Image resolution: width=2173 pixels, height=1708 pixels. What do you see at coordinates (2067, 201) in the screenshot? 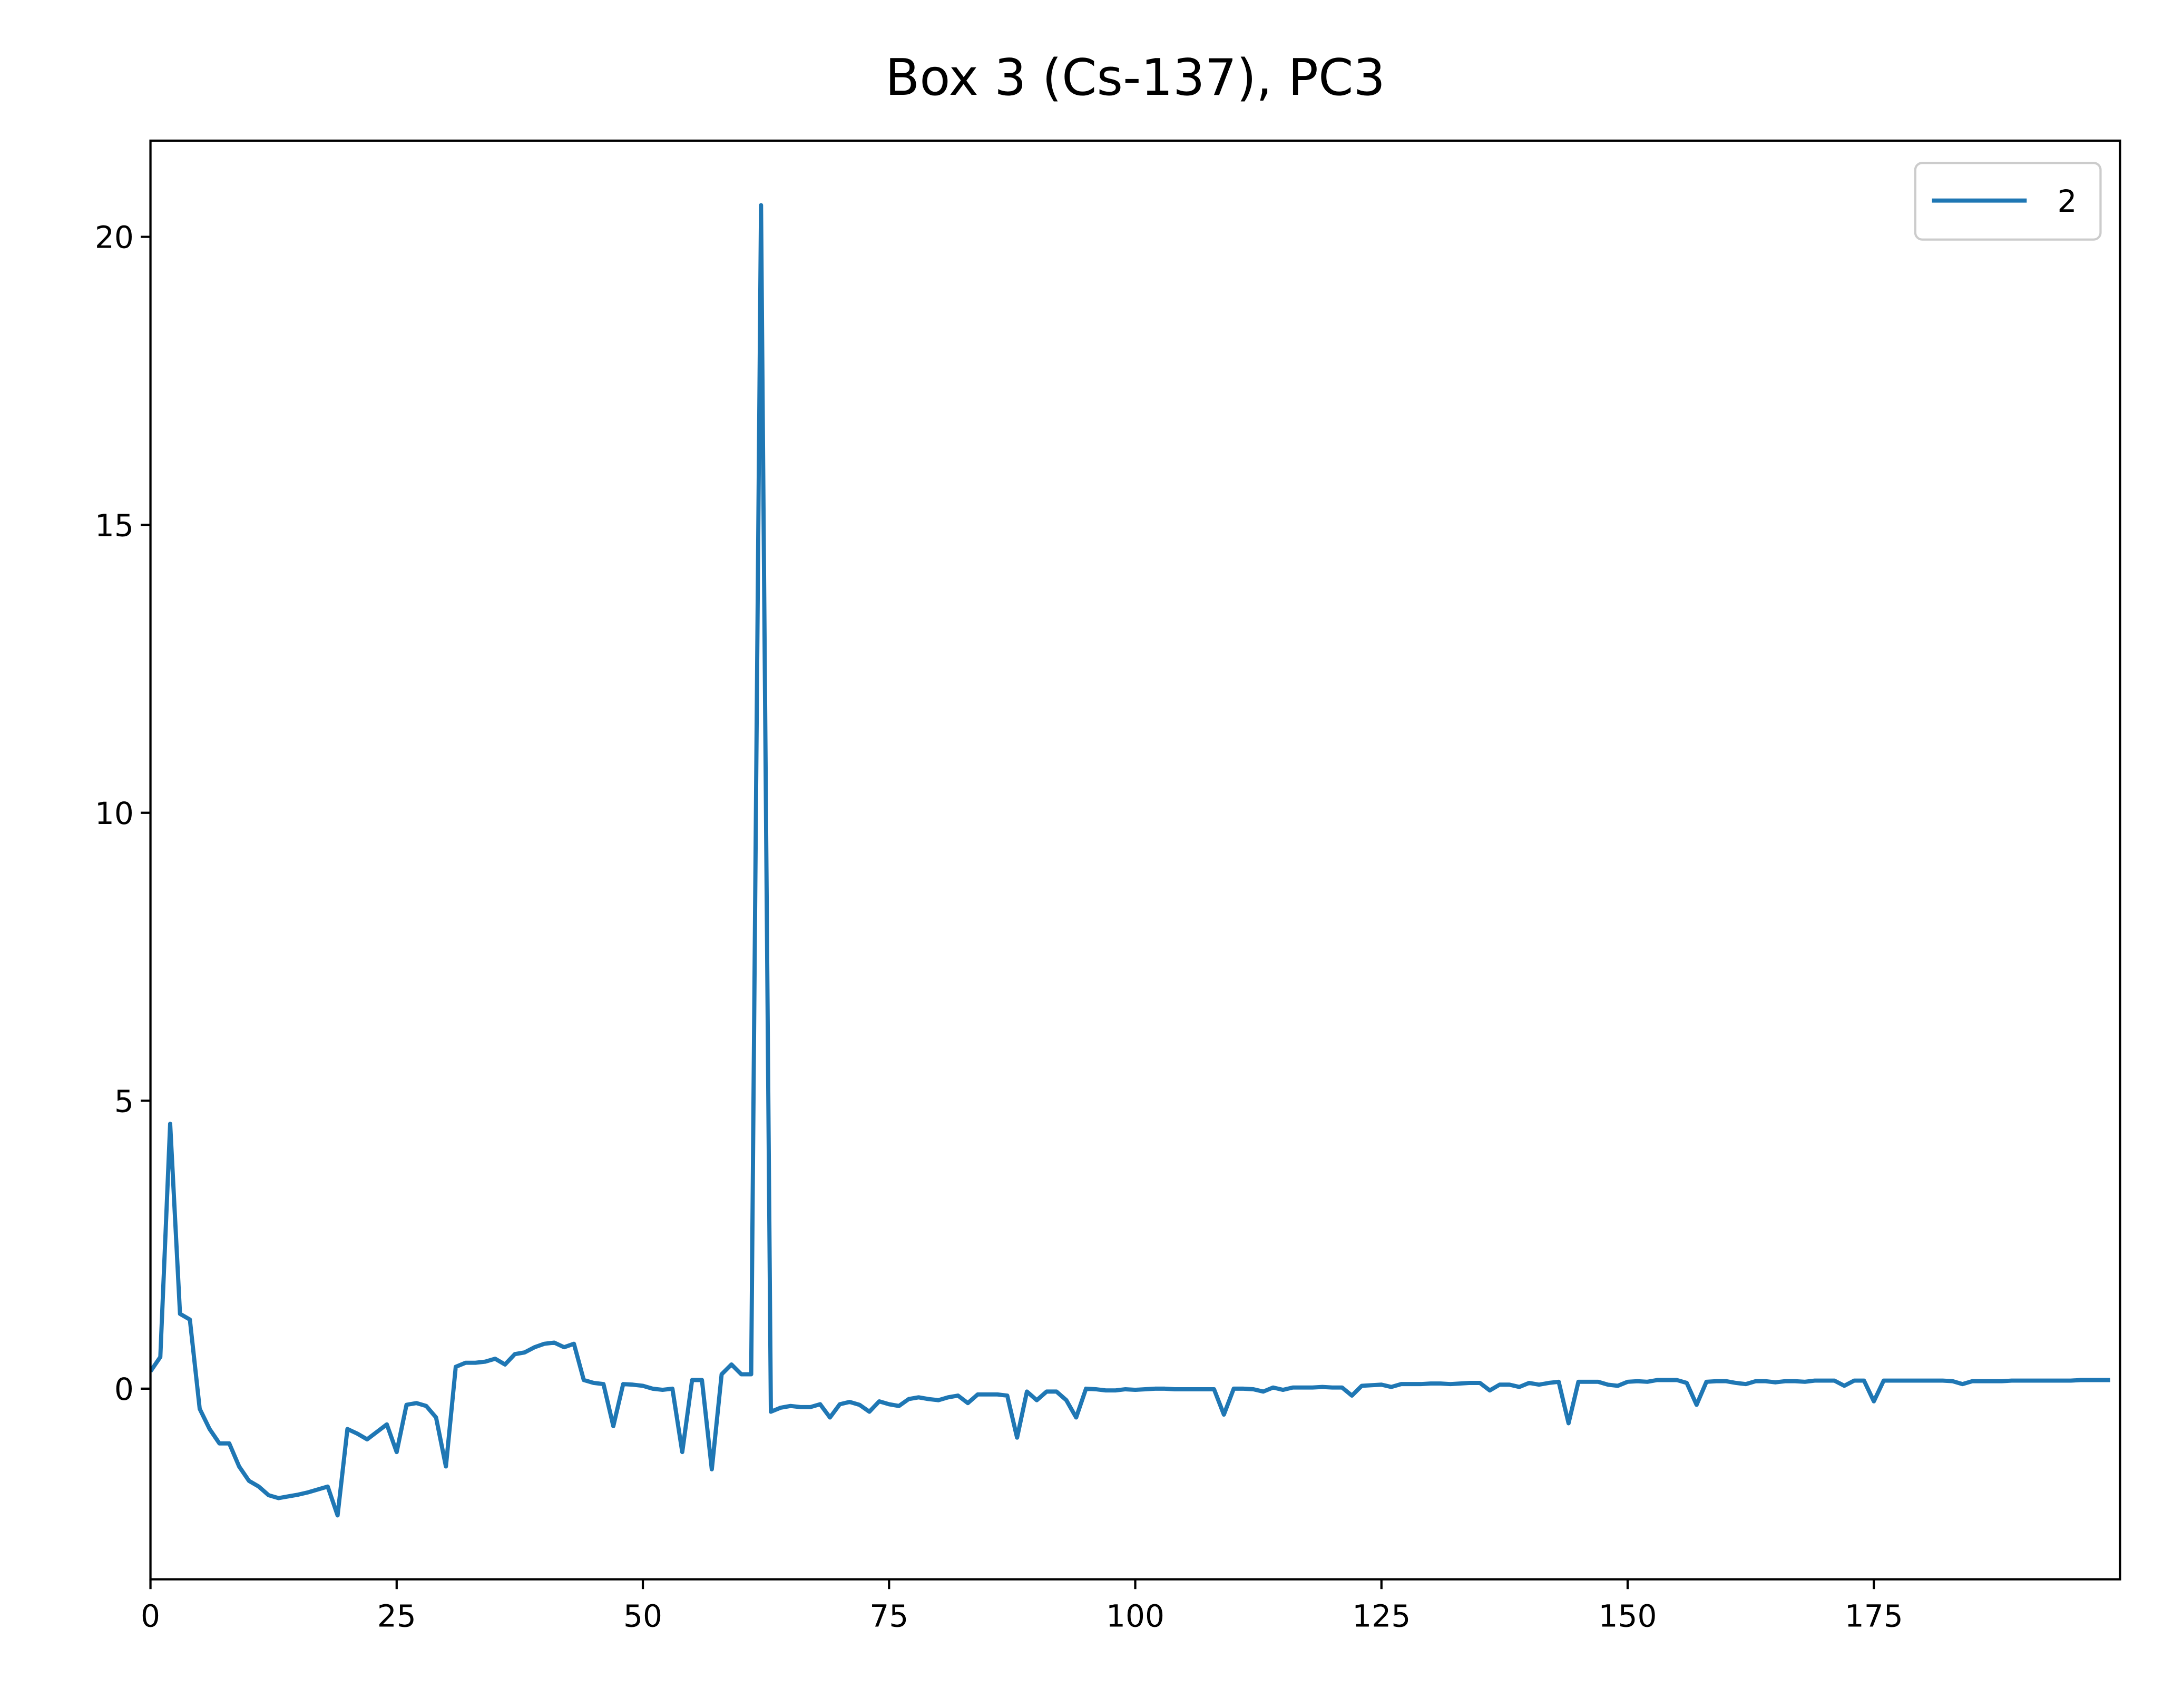
I see `legend-label: 2` at bounding box center [2067, 201].